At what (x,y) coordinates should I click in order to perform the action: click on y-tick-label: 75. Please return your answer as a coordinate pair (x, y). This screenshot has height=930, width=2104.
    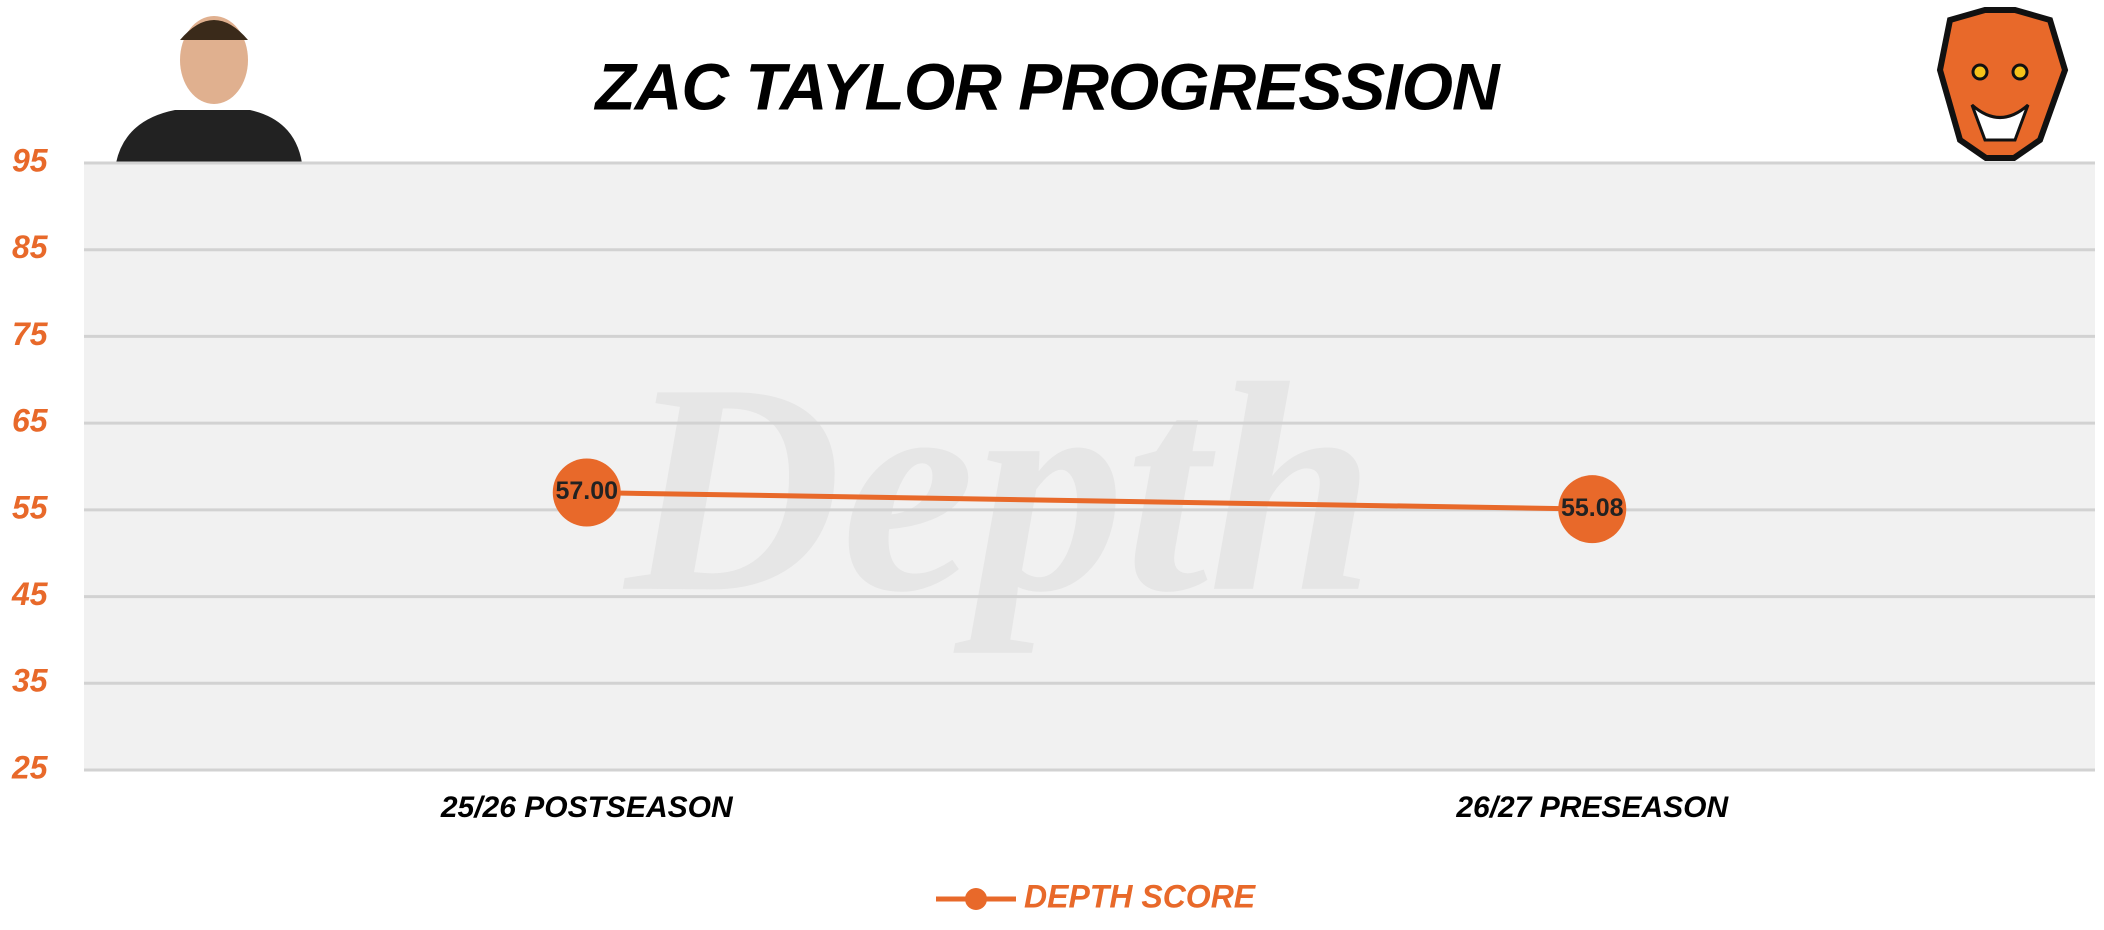
    Looking at the image, I should click on (30, 334).